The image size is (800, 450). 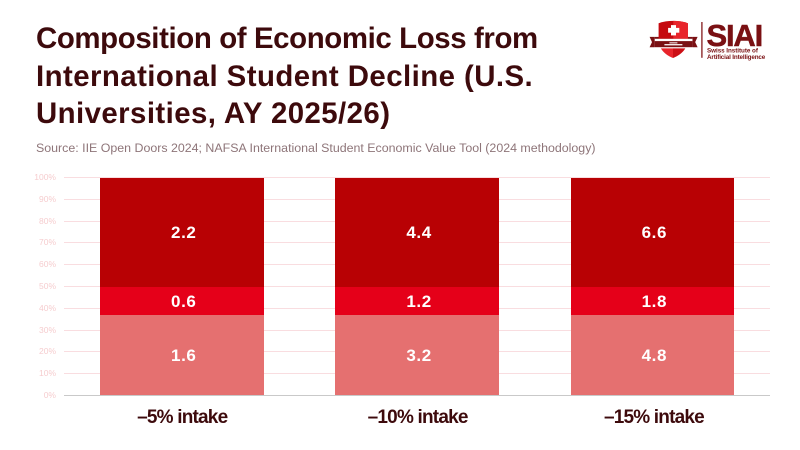 I want to click on svg-text: Artificial Intelligence, so click(x=736, y=57).